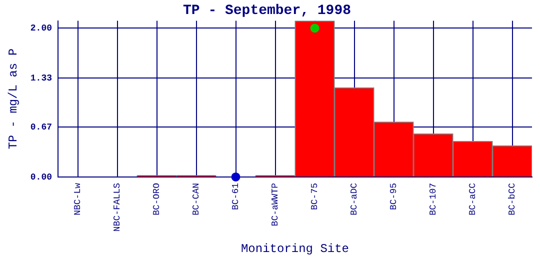  Describe the element at coordinates (41, 177) in the screenshot. I see `y-tick-label: 0.00` at that location.